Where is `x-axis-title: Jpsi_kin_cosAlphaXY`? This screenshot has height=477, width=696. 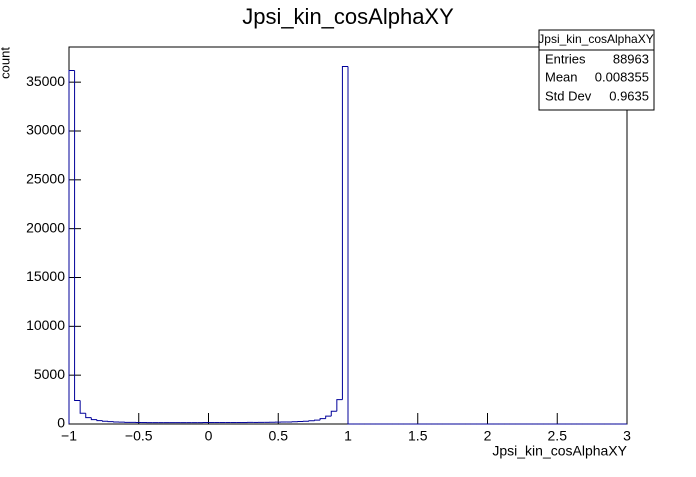
x-axis-title: Jpsi_kin_cosAlphaXY is located at coordinates (559, 451).